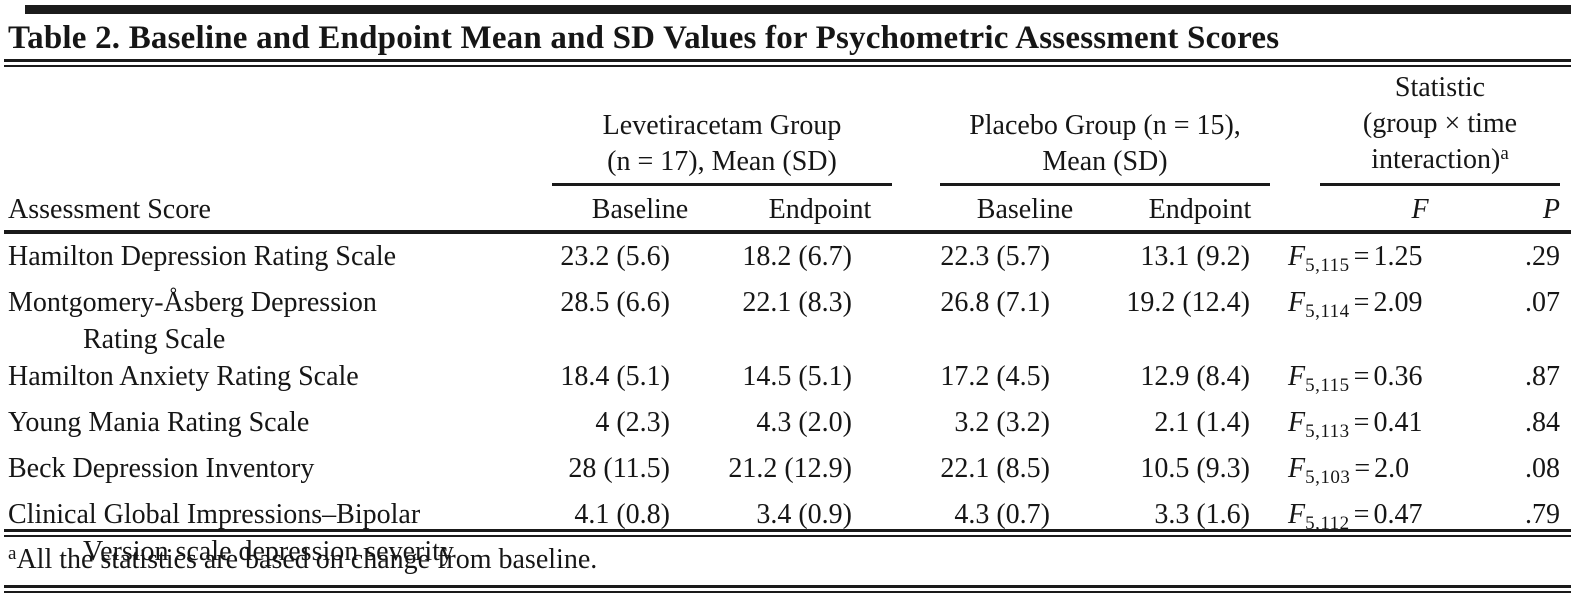 The image size is (1577, 595). Describe the element at coordinates (12, 553) in the screenshot. I see `footnote-marker: a` at that location.